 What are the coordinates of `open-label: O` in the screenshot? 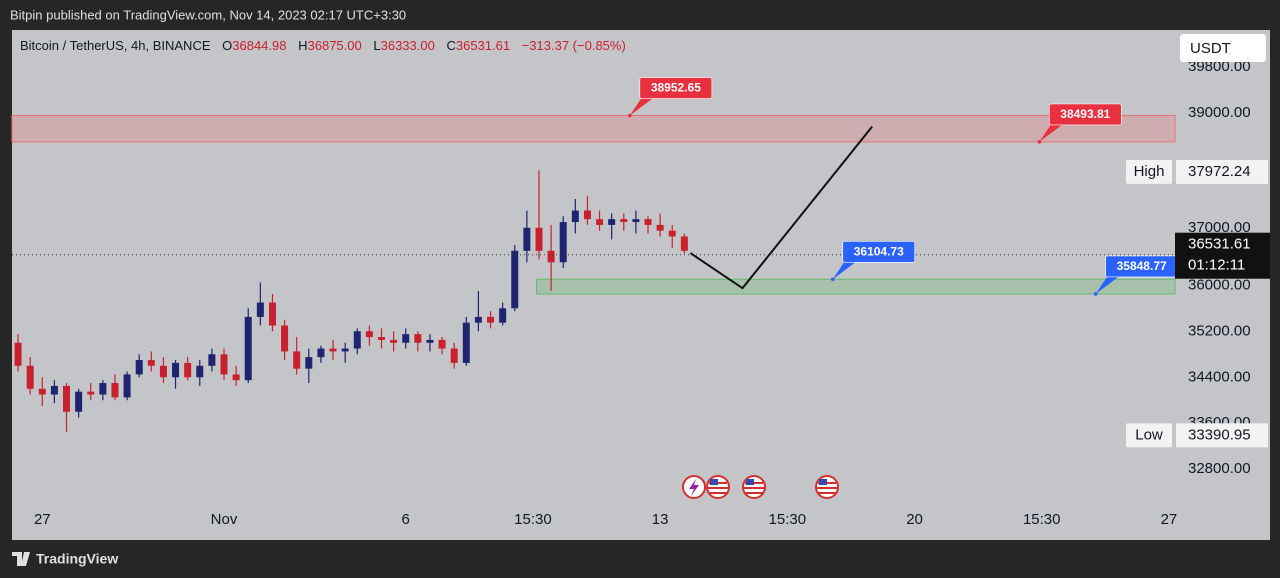 It's located at (227, 45).